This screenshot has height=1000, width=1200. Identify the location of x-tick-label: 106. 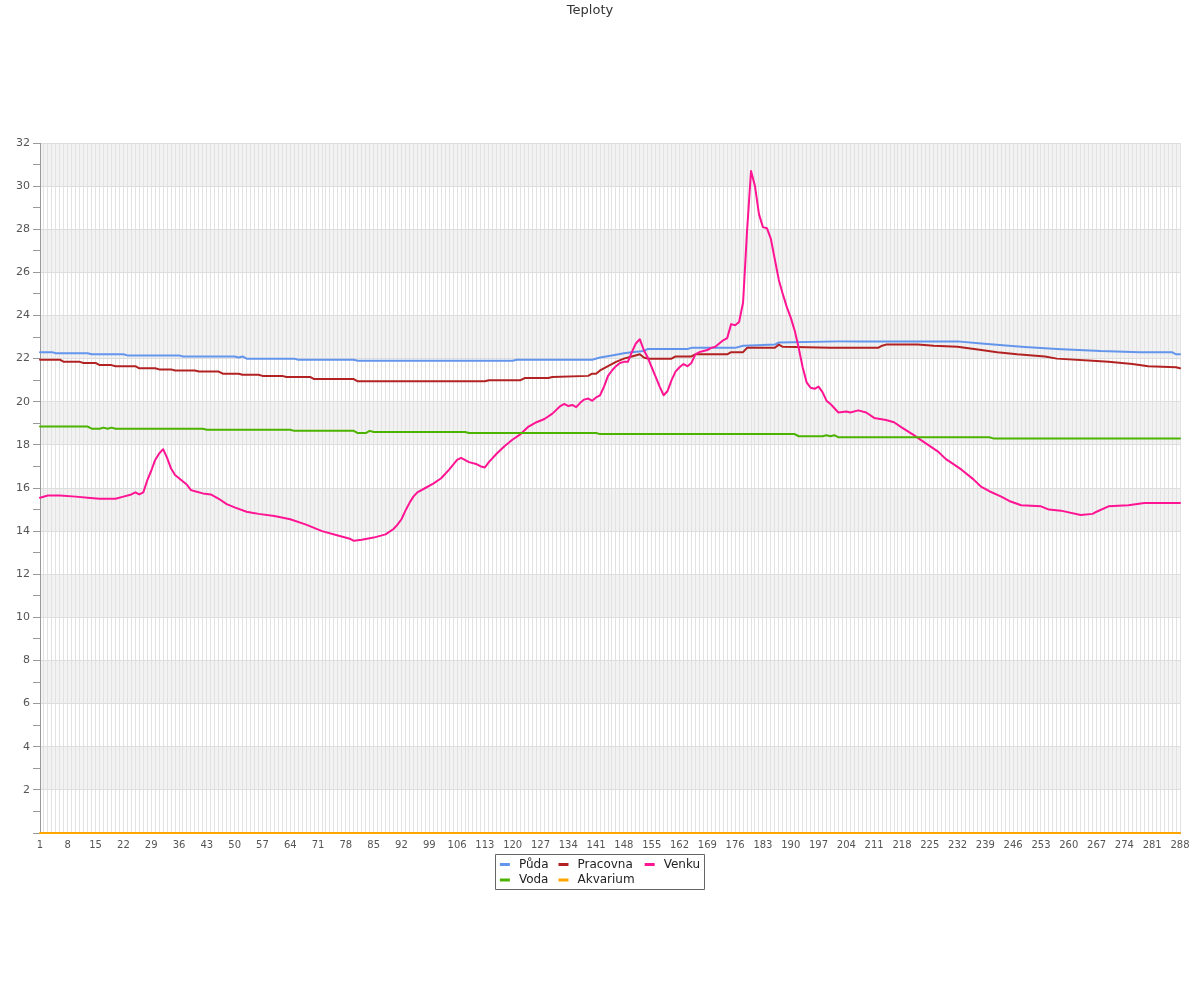
(457, 844).